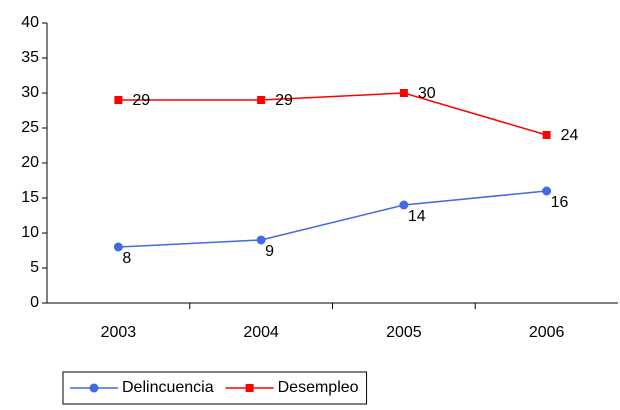  What do you see at coordinates (34, 267) in the screenshot?
I see `y-tick-label: 5` at bounding box center [34, 267].